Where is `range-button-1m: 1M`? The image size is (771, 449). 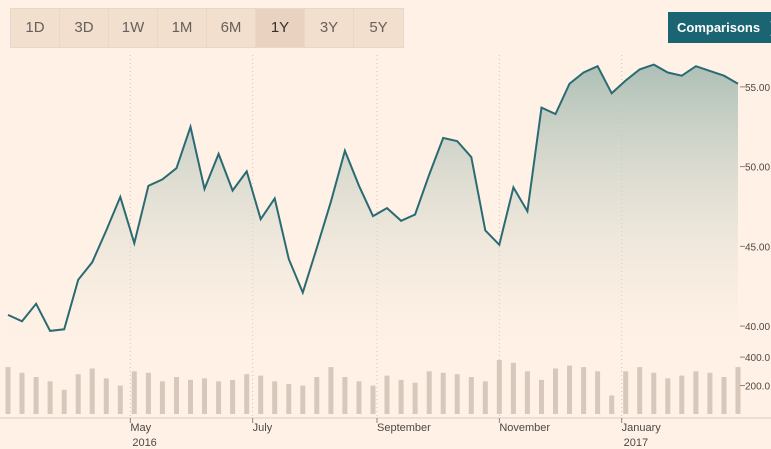 range-button-1m: 1M is located at coordinates (182, 28).